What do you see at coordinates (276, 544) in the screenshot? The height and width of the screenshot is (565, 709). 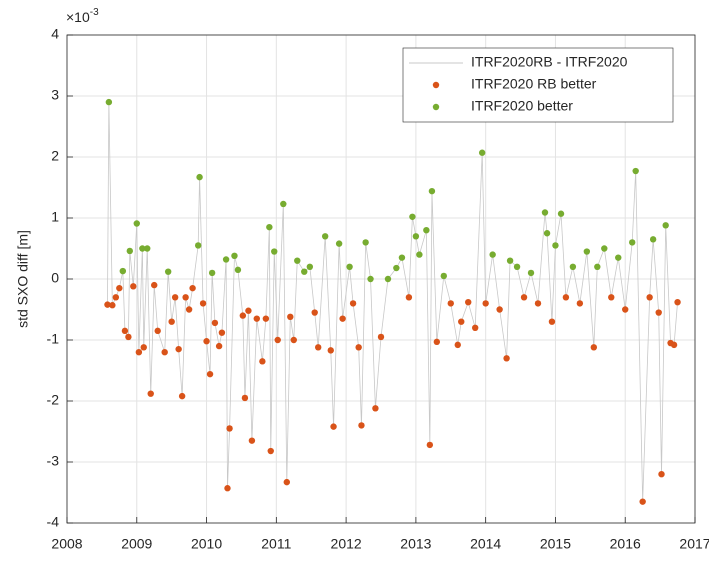 I see `x-tick-label: 2011` at bounding box center [276, 544].